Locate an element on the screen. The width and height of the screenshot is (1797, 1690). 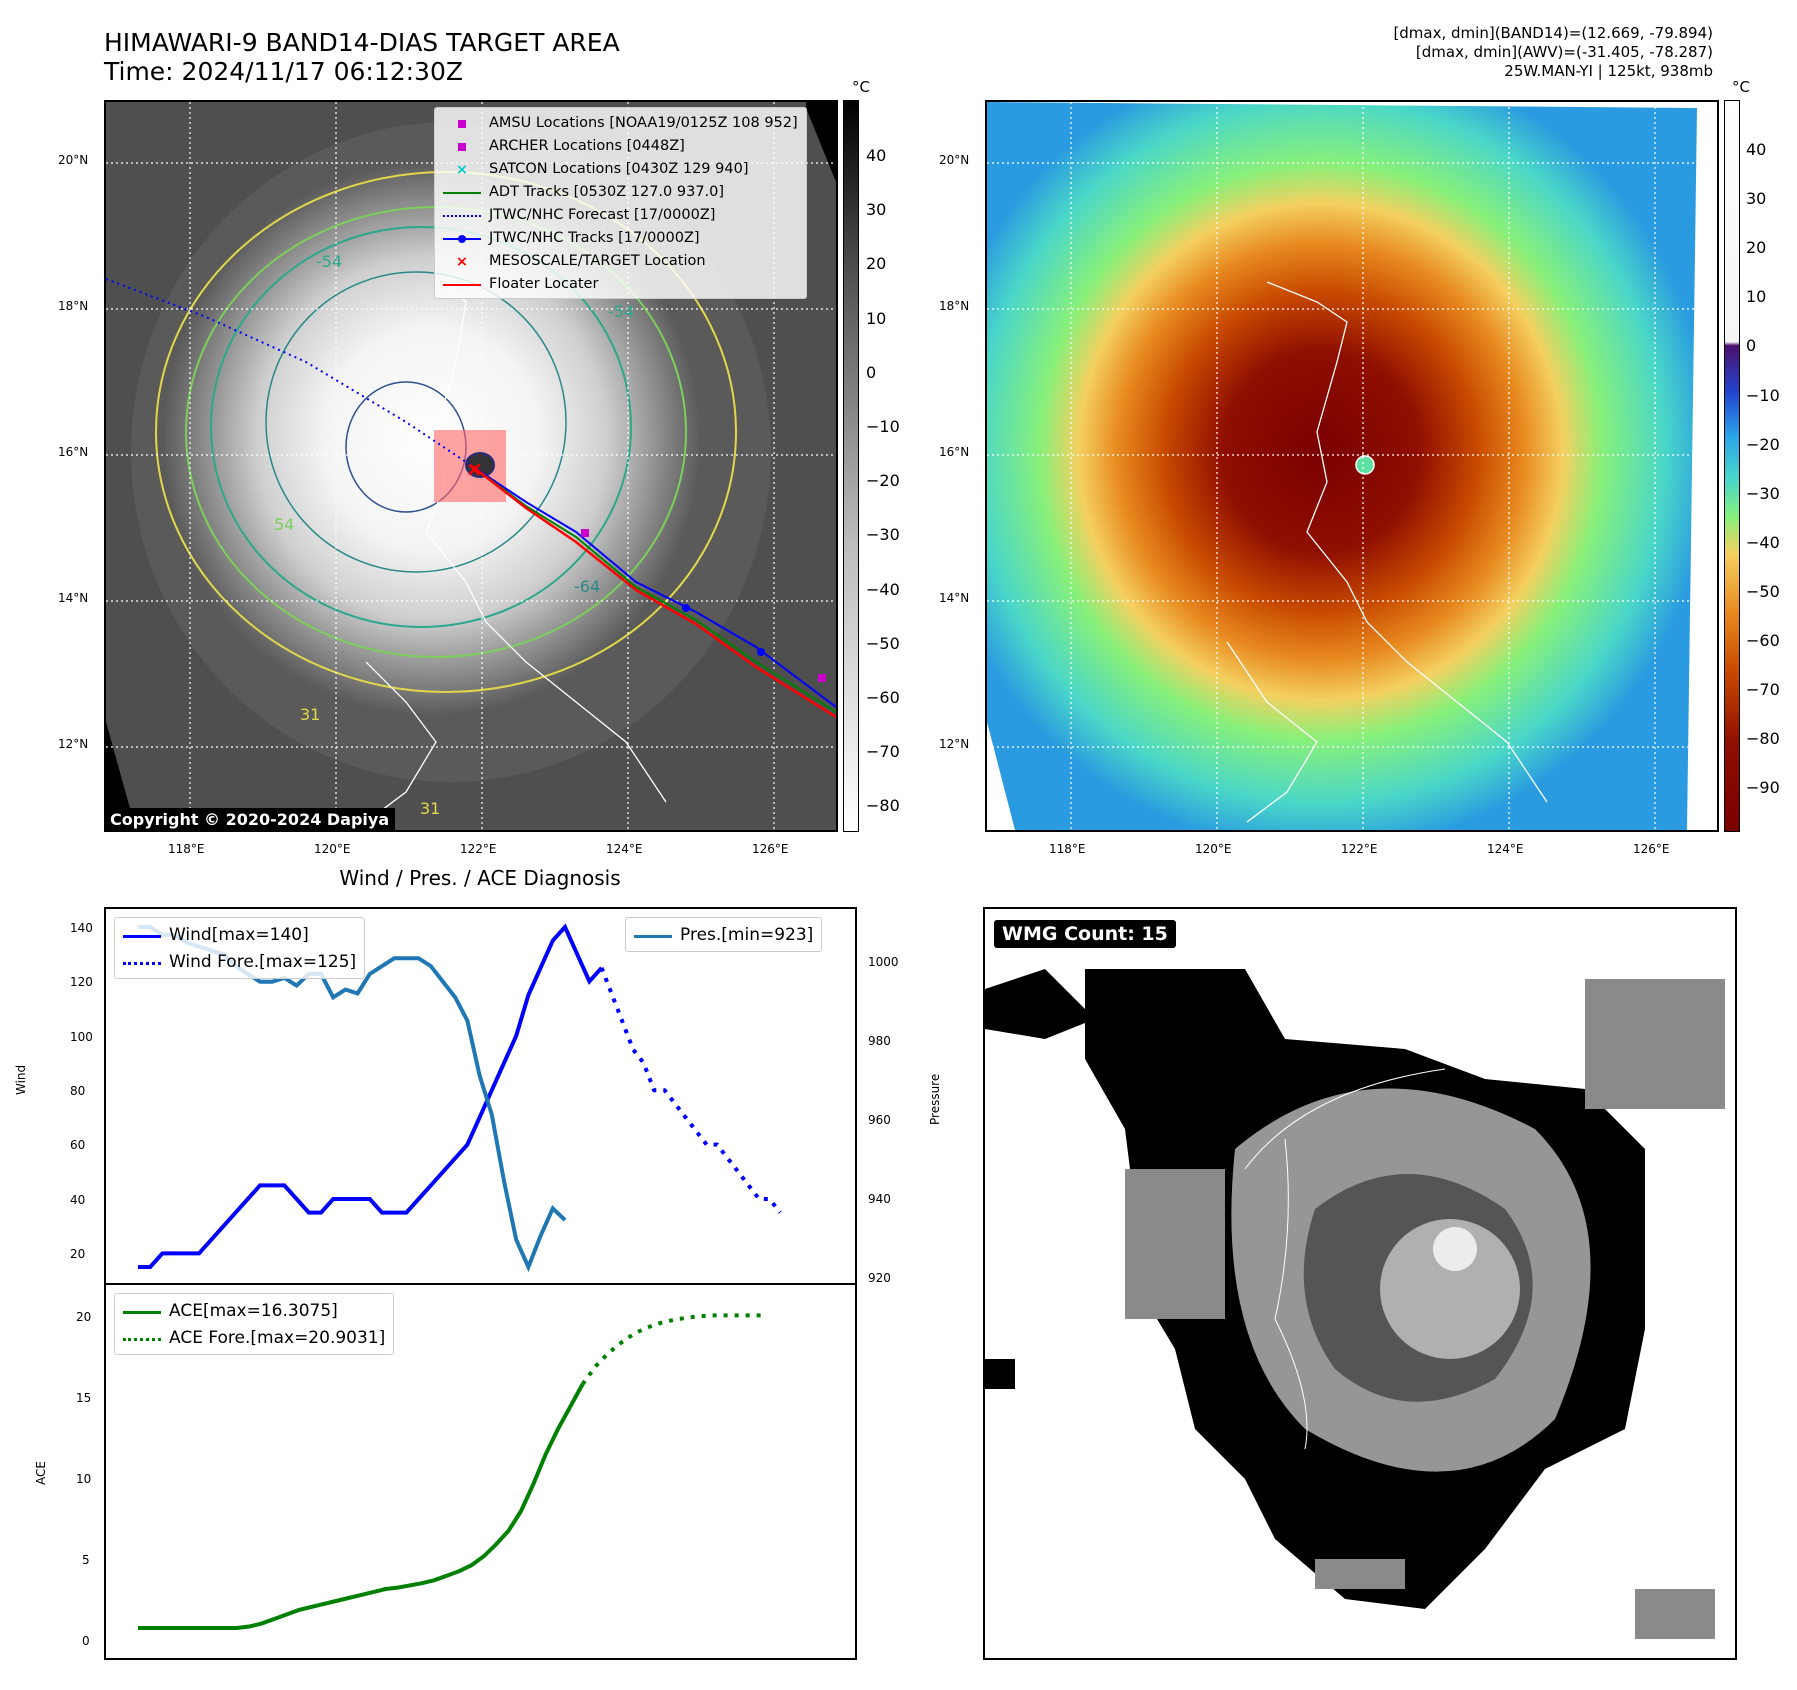
lat-tick-label: 20°N is located at coordinates (954, 160).